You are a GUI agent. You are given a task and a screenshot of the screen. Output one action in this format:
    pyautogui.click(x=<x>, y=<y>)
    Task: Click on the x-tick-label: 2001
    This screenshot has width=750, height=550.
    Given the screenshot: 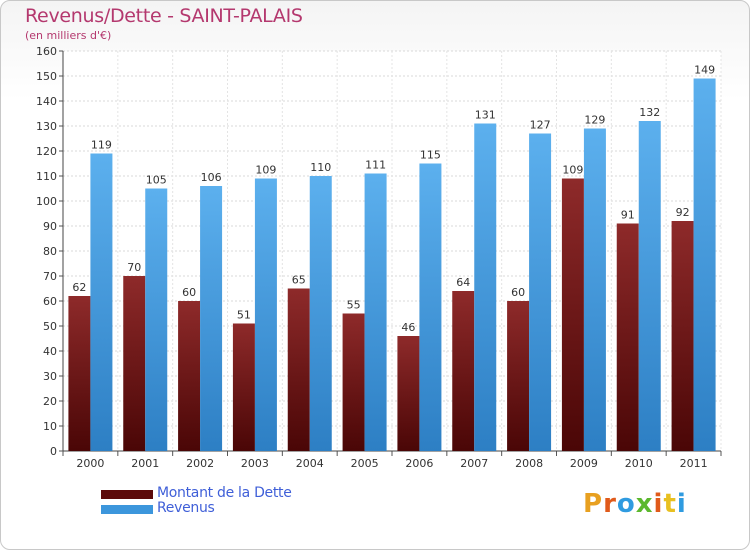 What is the action you would take?
    pyautogui.click(x=145, y=463)
    